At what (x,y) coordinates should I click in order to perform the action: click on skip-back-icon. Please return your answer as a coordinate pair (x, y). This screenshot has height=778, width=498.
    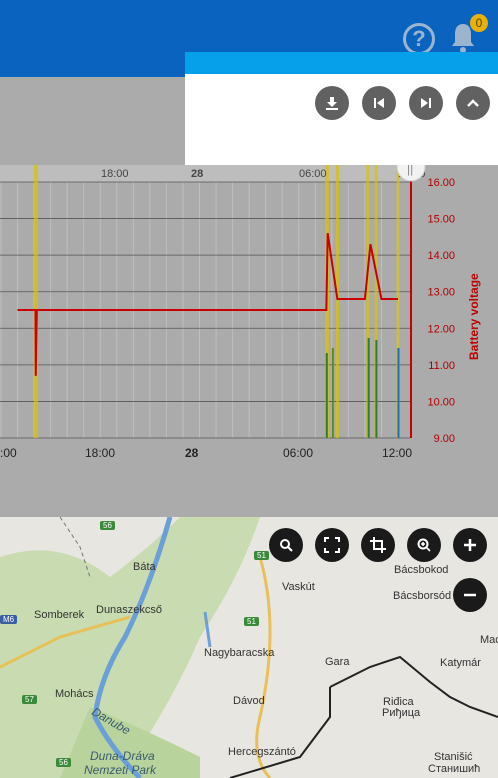
    Looking at the image, I should click on (379, 103).